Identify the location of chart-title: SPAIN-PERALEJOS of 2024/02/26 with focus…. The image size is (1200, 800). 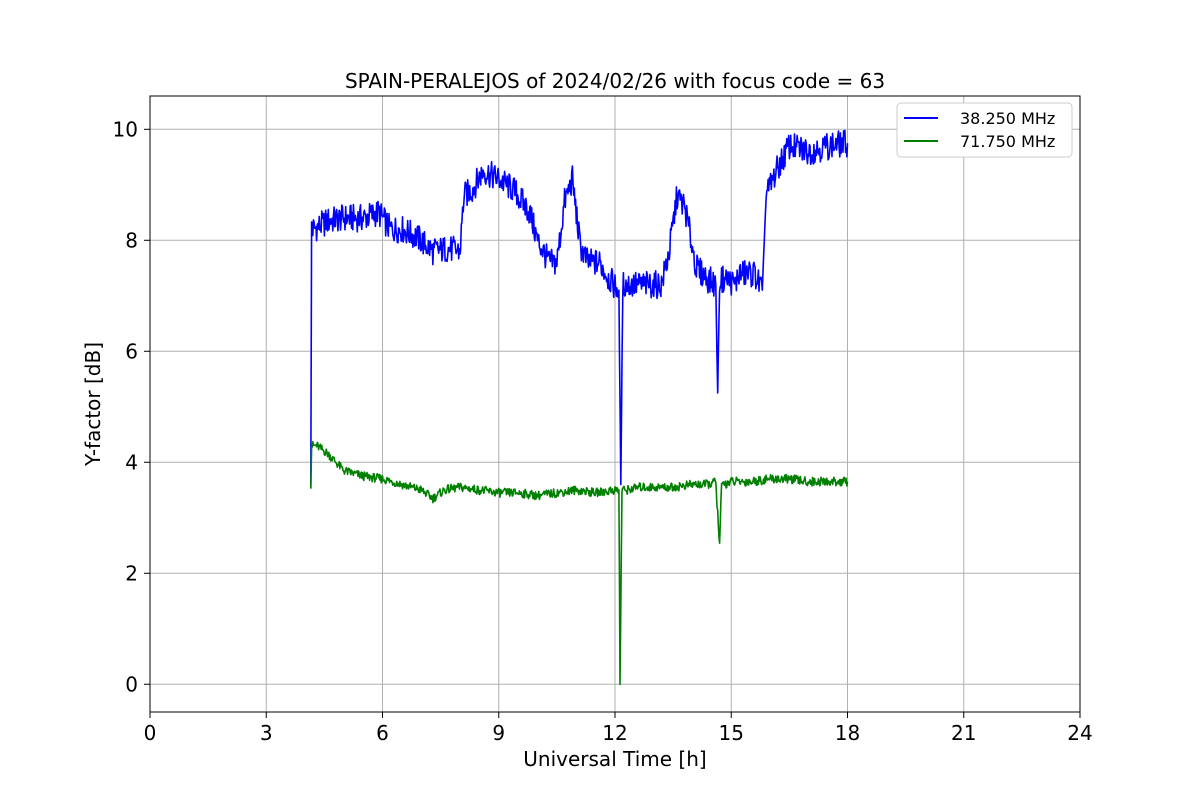
(615, 81).